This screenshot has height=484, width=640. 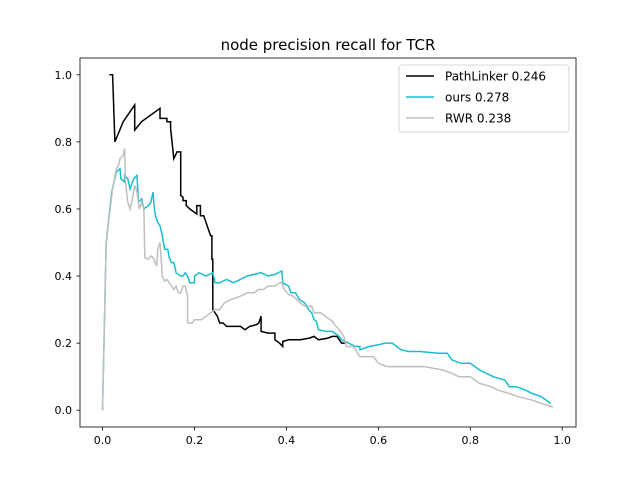 What do you see at coordinates (471, 440) in the screenshot?
I see `x-tick-label: 0.8` at bounding box center [471, 440].